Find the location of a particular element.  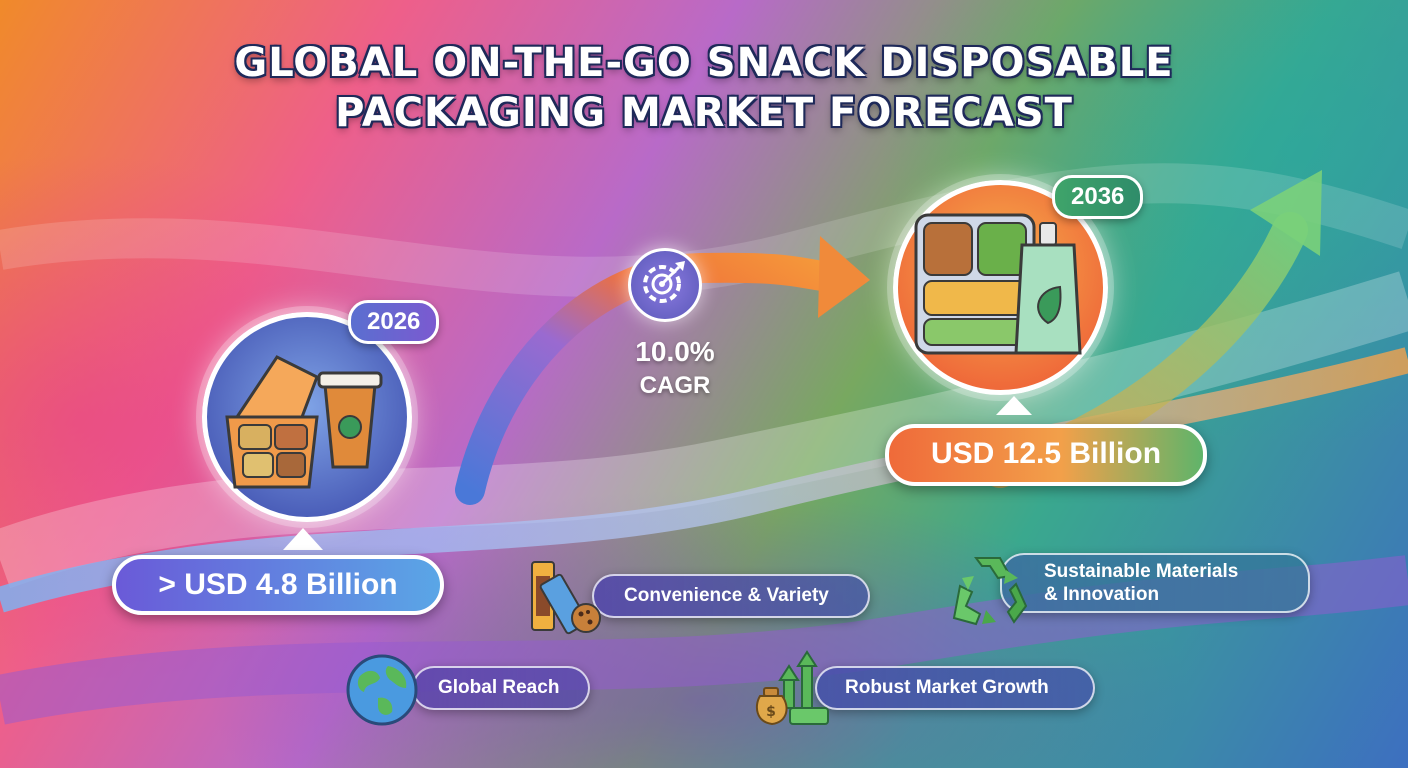

feature-global-reach: Global Reach is located at coordinates (501, 688).